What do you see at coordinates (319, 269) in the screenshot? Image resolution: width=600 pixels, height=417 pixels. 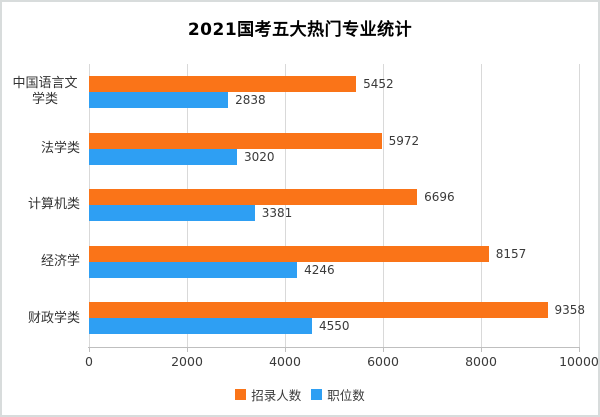 I see `value-label: 4246` at bounding box center [319, 269].